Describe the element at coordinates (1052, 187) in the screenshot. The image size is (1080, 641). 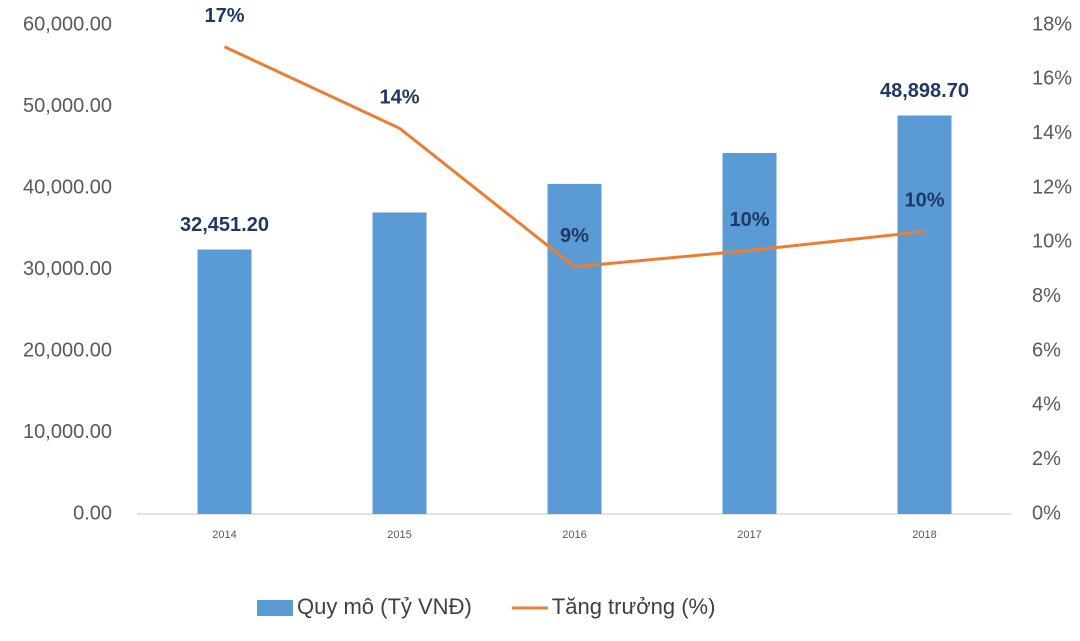
I see `y2-tick-label: 12%` at that location.